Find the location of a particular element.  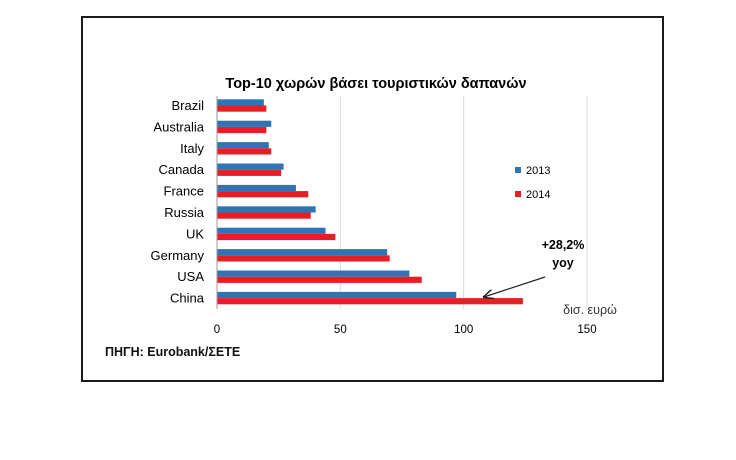

x-tick-label-100: 100 is located at coordinates (463, 330).